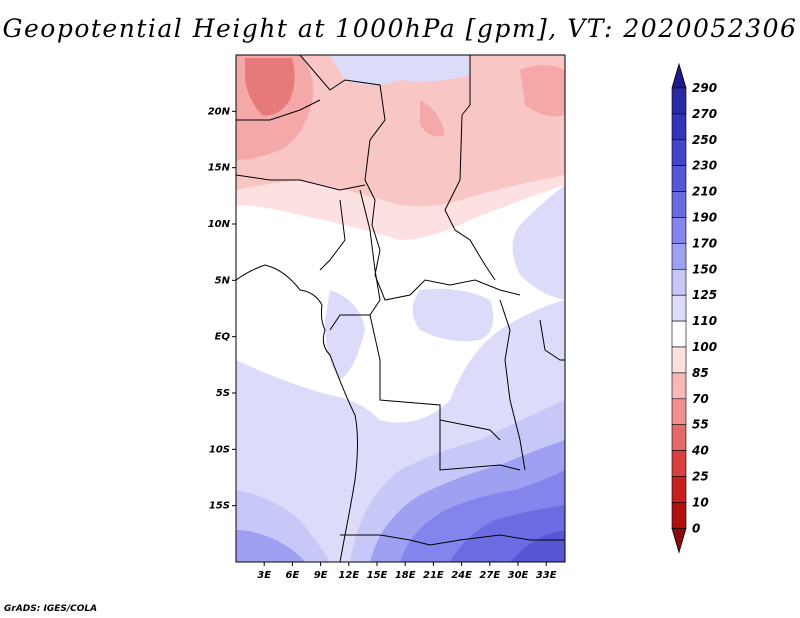 The image size is (800, 618). I want to click on chad-sudan-border, so click(470, 197).